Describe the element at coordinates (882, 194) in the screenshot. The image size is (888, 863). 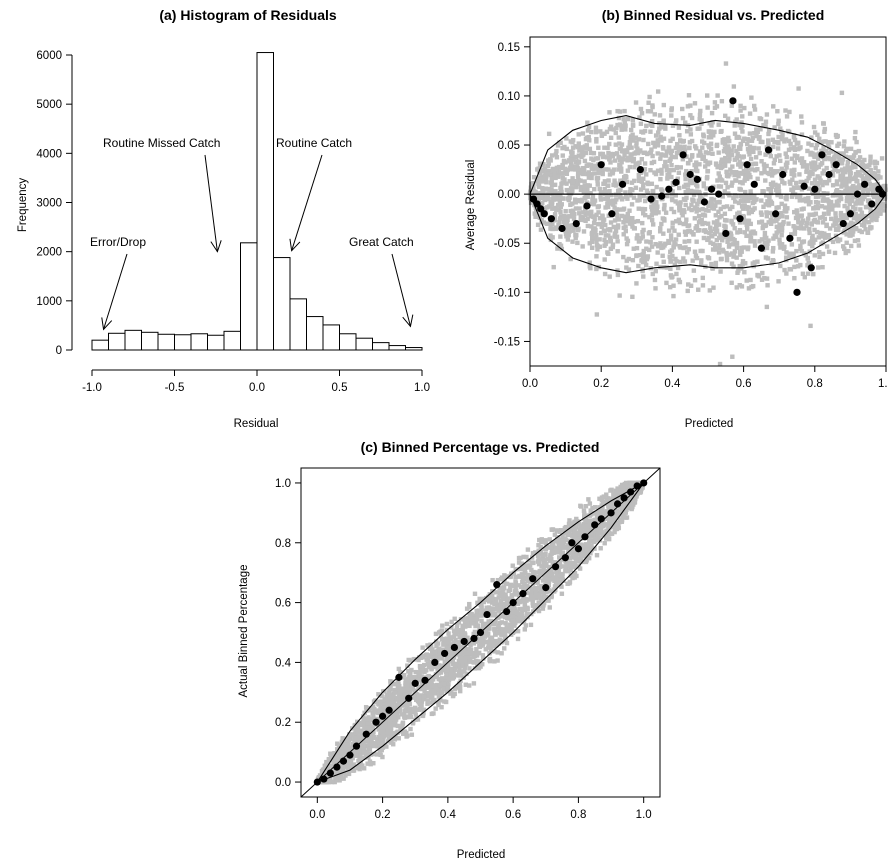
I see `binned-point` at that location.